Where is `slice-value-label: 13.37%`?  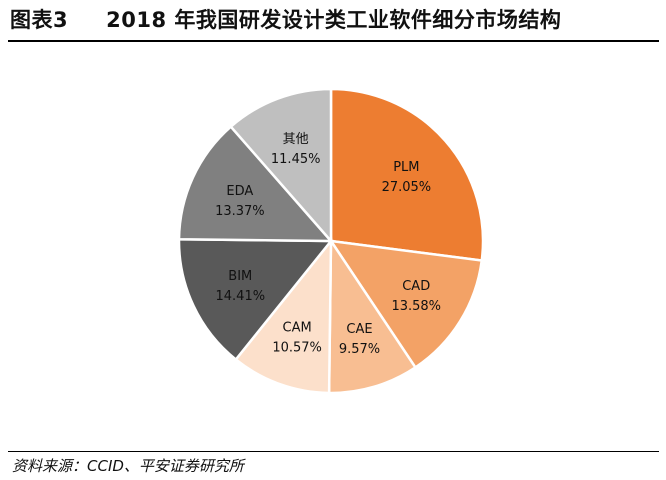
slice-value-label: 13.37% is located at coordinates (240, 211).